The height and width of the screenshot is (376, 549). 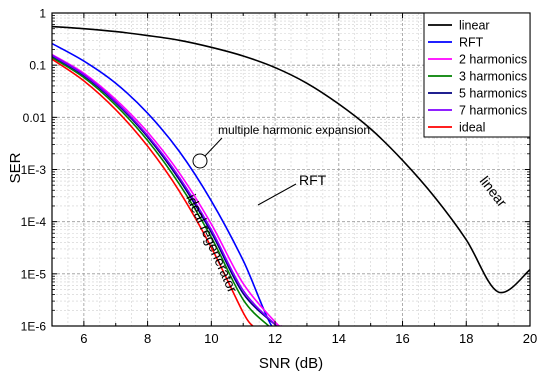 I want to click on legend-label: 5 harmonics, so click(x=493, y=94).